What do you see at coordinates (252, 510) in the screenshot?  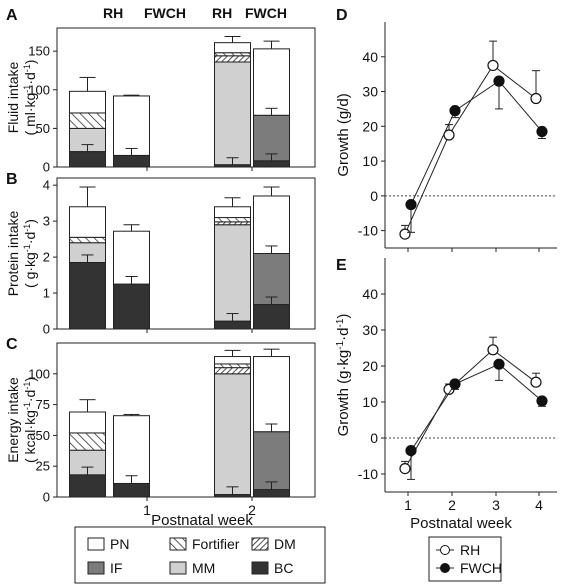 I see `week-tick-label: 2` at bounding box center [252, 510].